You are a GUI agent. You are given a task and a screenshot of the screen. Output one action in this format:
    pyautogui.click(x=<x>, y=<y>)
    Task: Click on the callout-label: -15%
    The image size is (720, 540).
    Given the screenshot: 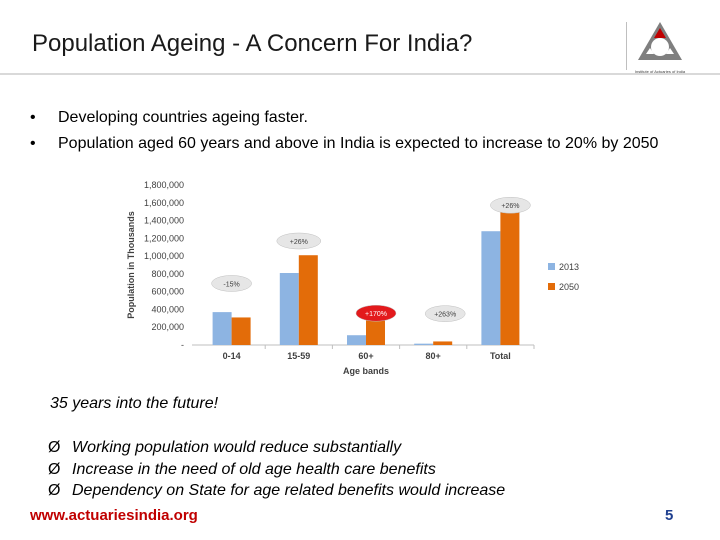 What is the action you would take?
    pyautogui.click(x=231, y=284)
    